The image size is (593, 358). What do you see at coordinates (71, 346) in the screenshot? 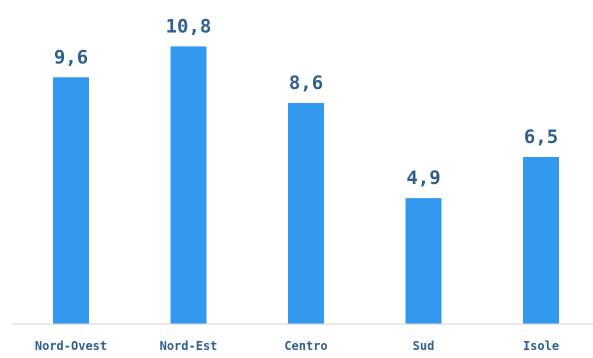
I see `category-label: Nord-Ovest` at bounding box center [71, 346].